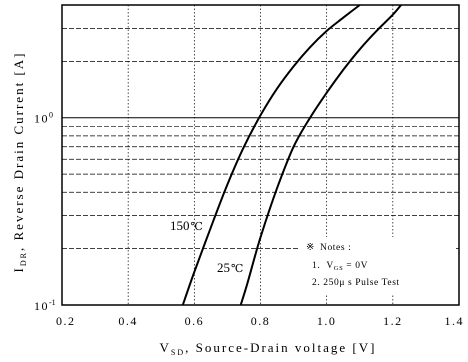  What do you see at coordinates (268, 348) in the screenshot?
I see `x-axis-title: VSD, Source-Drain voltage [V]` at bounding box center [268, 348].